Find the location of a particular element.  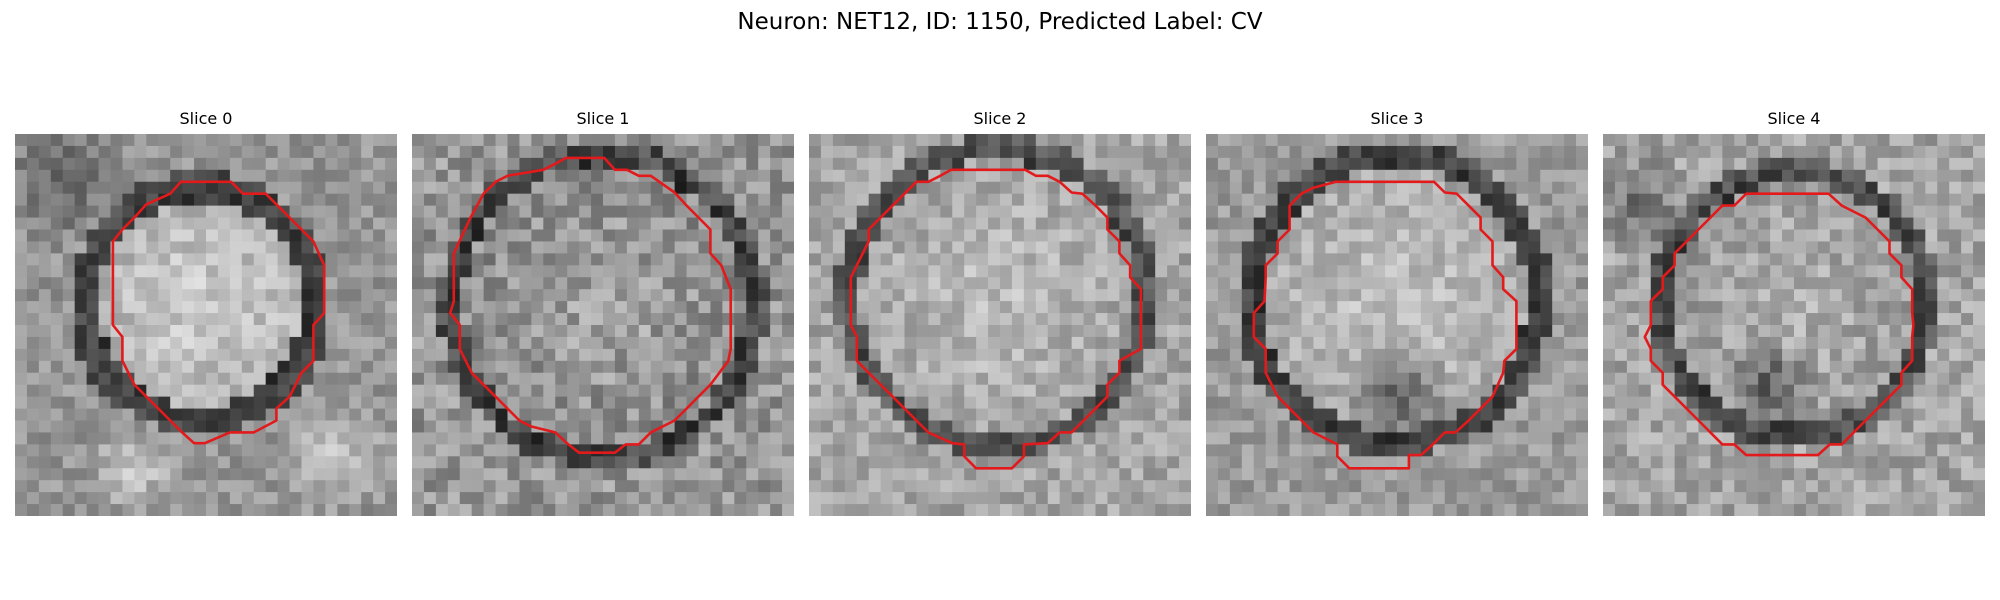

slice-1-image is located at coordinates (603, 325).